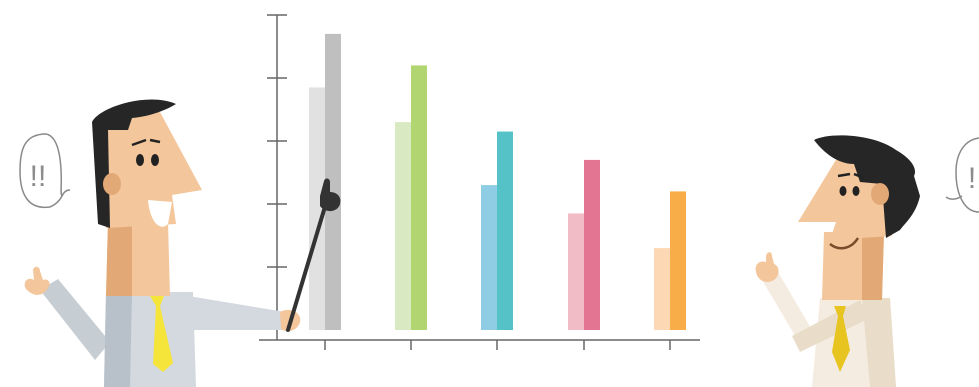 The image size is (979, 387). Describe the element at coordinates (787, 308) in the screenshot. I see `listener-arm` at that location.